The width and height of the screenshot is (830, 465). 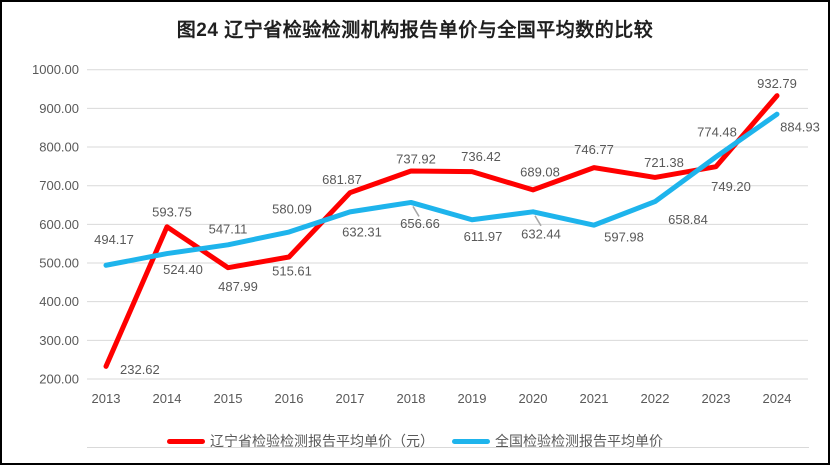 What do you see at coordinates (664, 162) in the screenshot?
I see `data-label: 721.38` at bounding box center [664, 162].